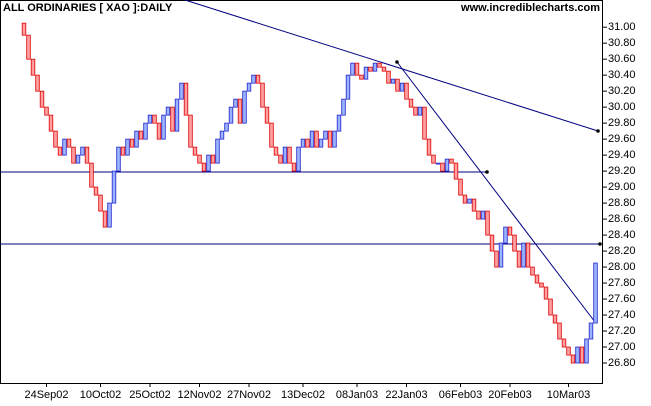 The height and width of the screenshot is (406, 651). What do you see at coordinates (622, 347) in the screenshot?
I see `y-tick-label: 27.00` at bounding box center [622, 347].